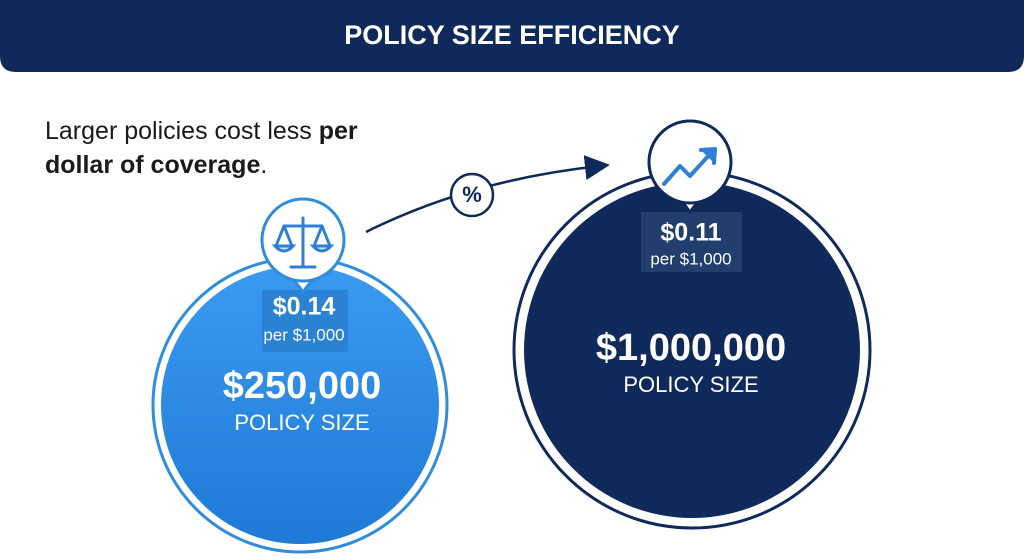 This screenshot has height=559, width=1024. Describe the element at coordinates (302, 386) in the screenshot. I see `policy-amount: $250,000` at that location.